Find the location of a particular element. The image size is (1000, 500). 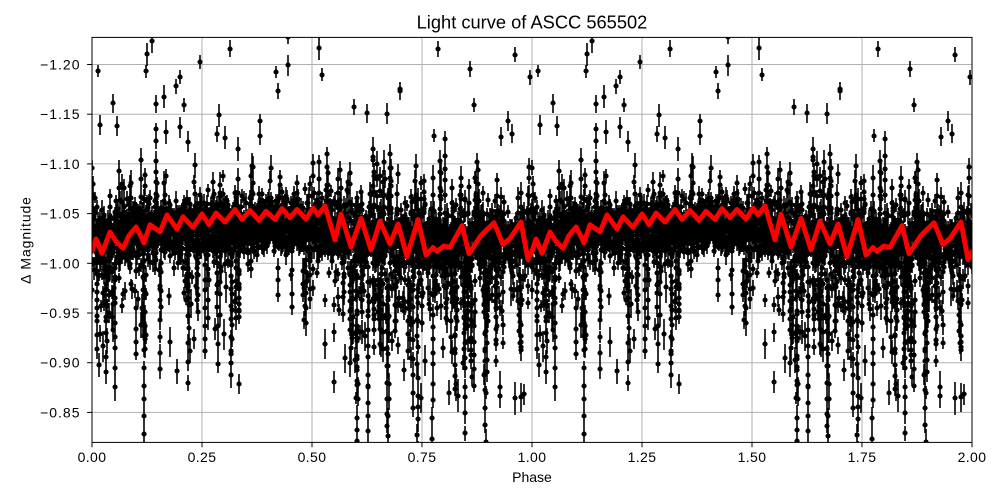

svg-text: −1.15 is located at coordinates (60, 114).